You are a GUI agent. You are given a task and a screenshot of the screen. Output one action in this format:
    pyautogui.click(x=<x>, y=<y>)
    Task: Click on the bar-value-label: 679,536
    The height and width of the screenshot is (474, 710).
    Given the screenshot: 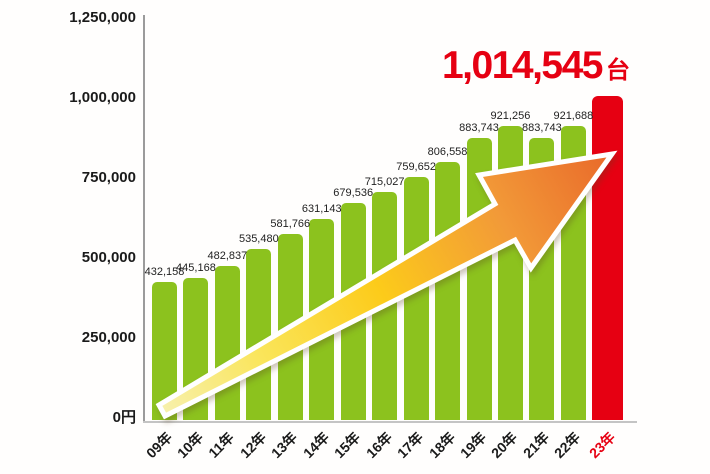 What is the action you would take?
    pyautogui.click(x=353, y=193)
    